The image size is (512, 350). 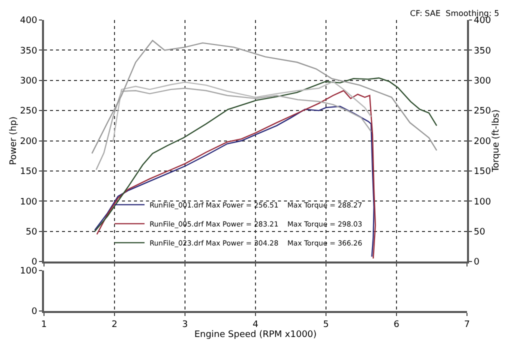 What do you see at coordinates (483, 202) in the screenshot?
I see `y2-tick-label: 100` at bounding box center [483, 202].